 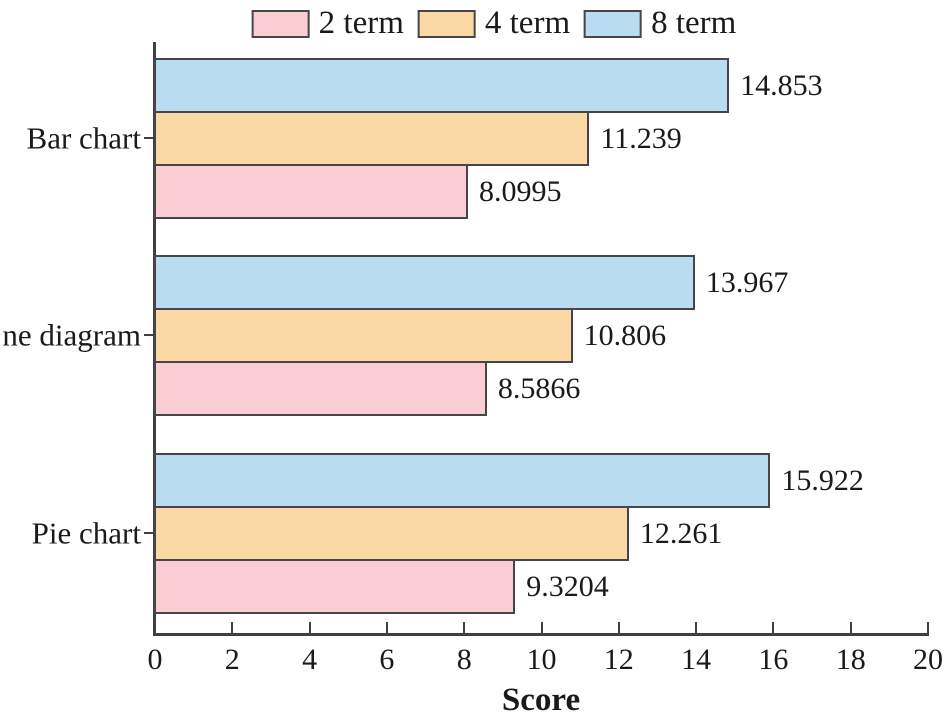 I want to click on legend: 2 term 4 term 8 term, so click(x=493, y=23).